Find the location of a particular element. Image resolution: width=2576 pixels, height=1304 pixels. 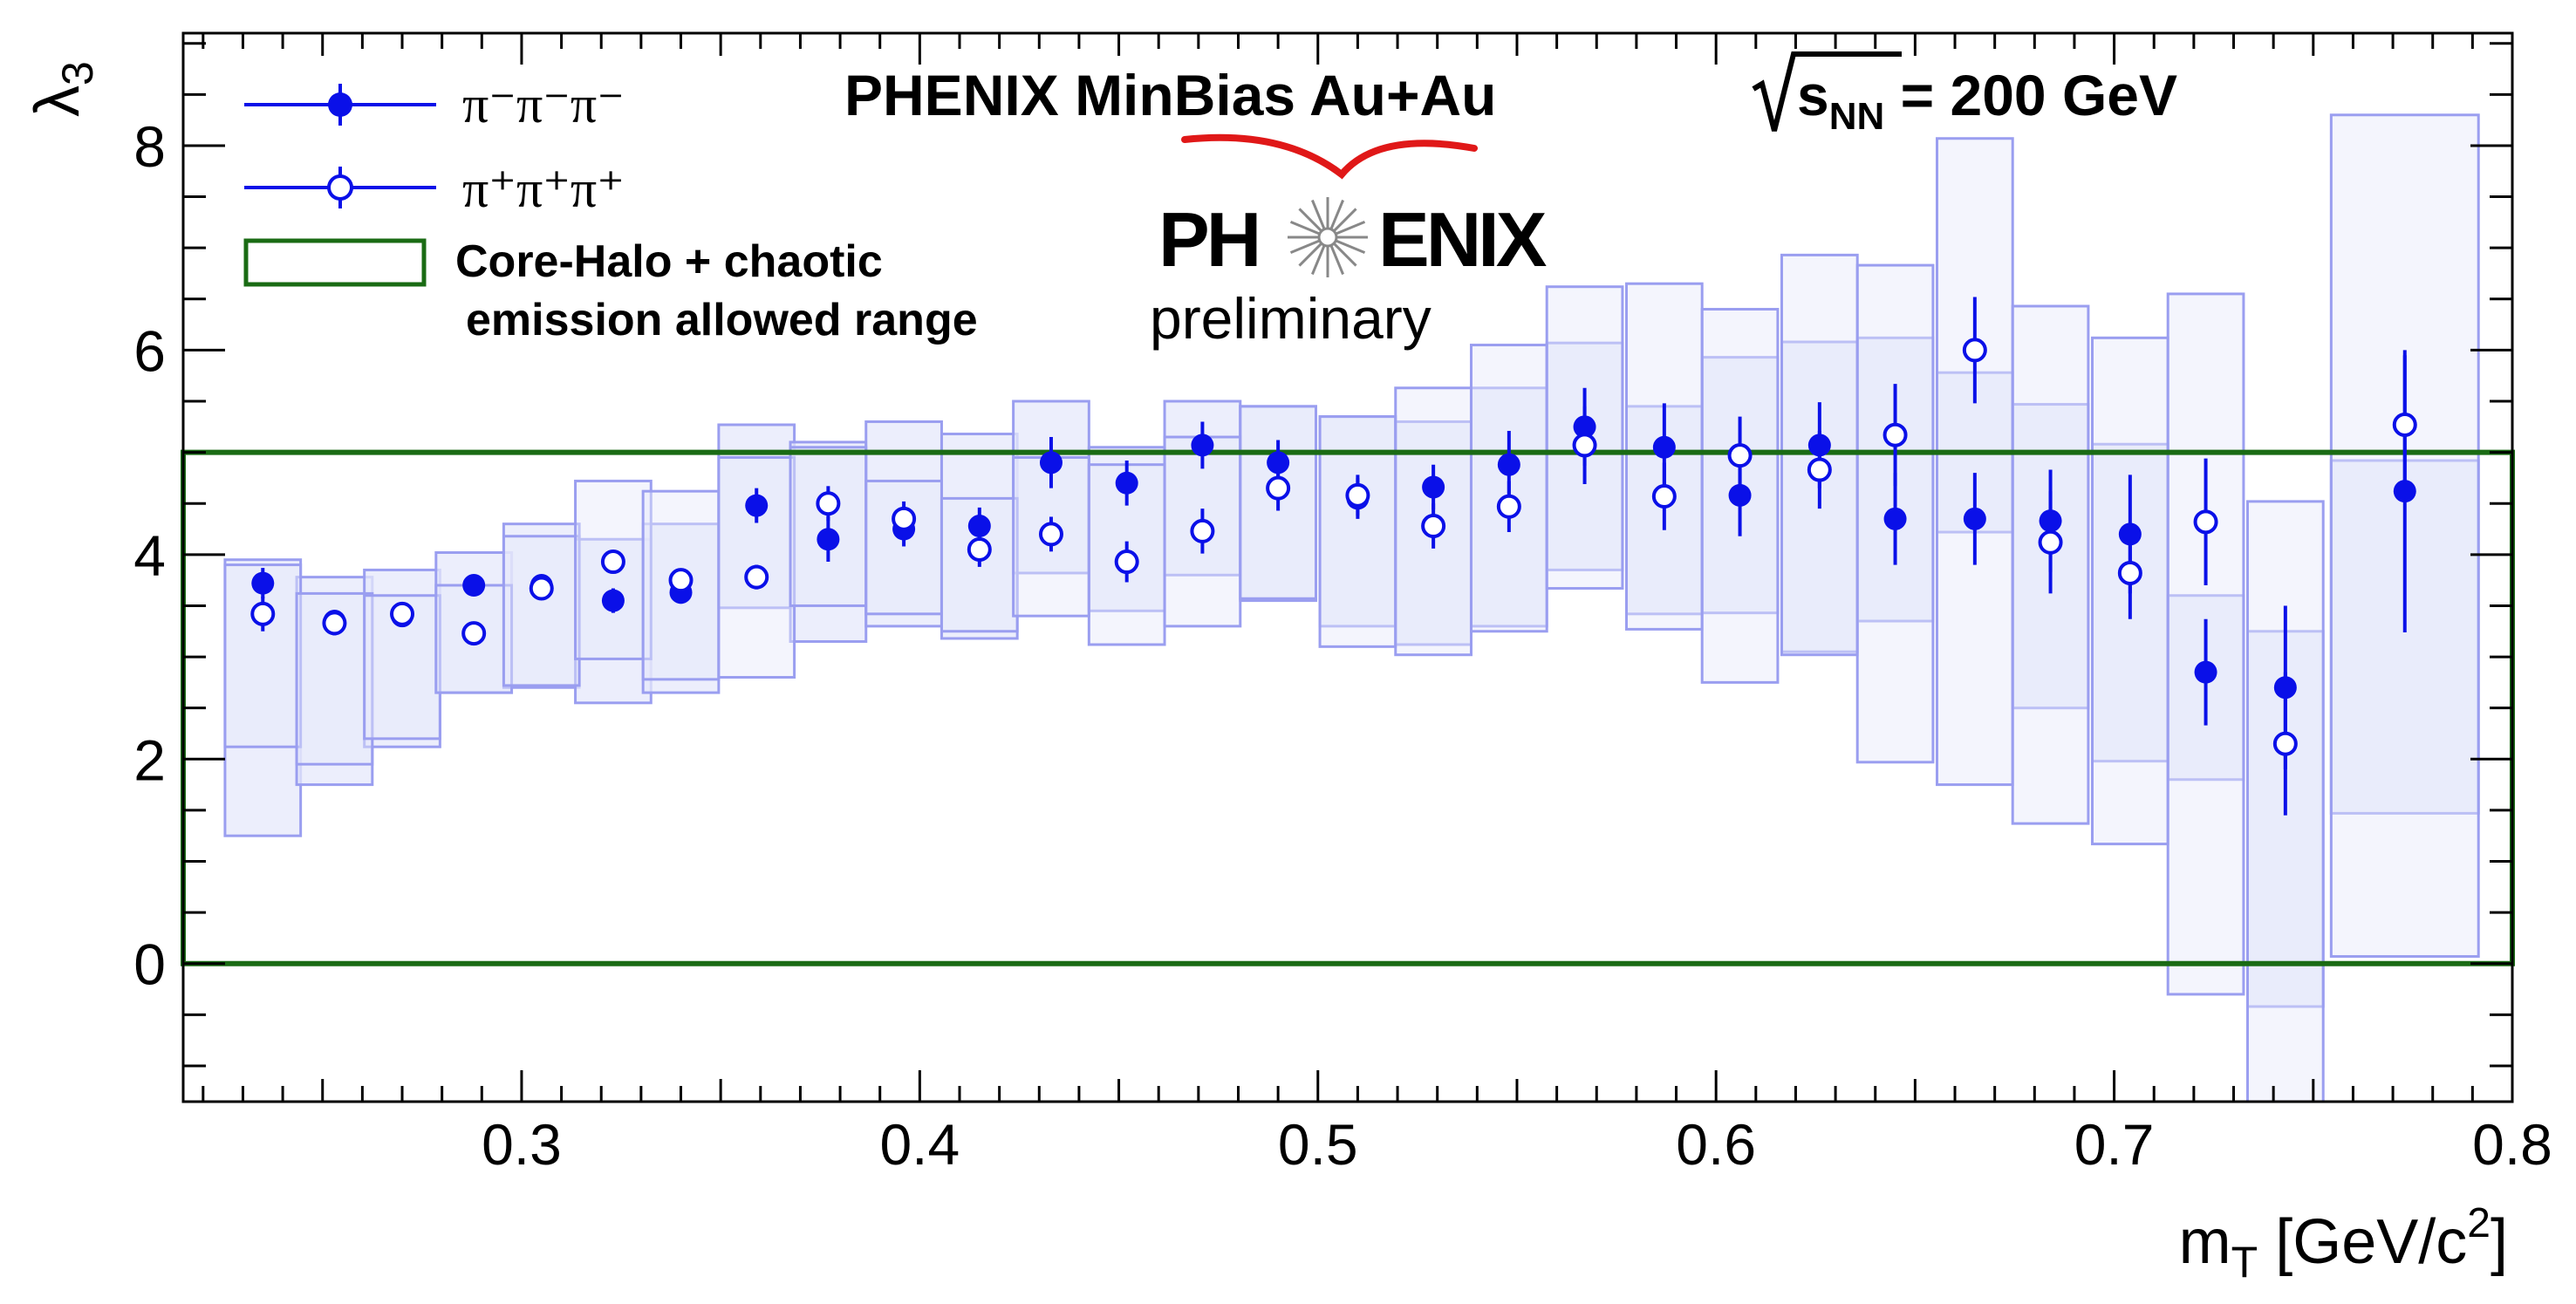

legend-label-band-line1: Core-Halo + chaotic is located at coordinates (669, 261).